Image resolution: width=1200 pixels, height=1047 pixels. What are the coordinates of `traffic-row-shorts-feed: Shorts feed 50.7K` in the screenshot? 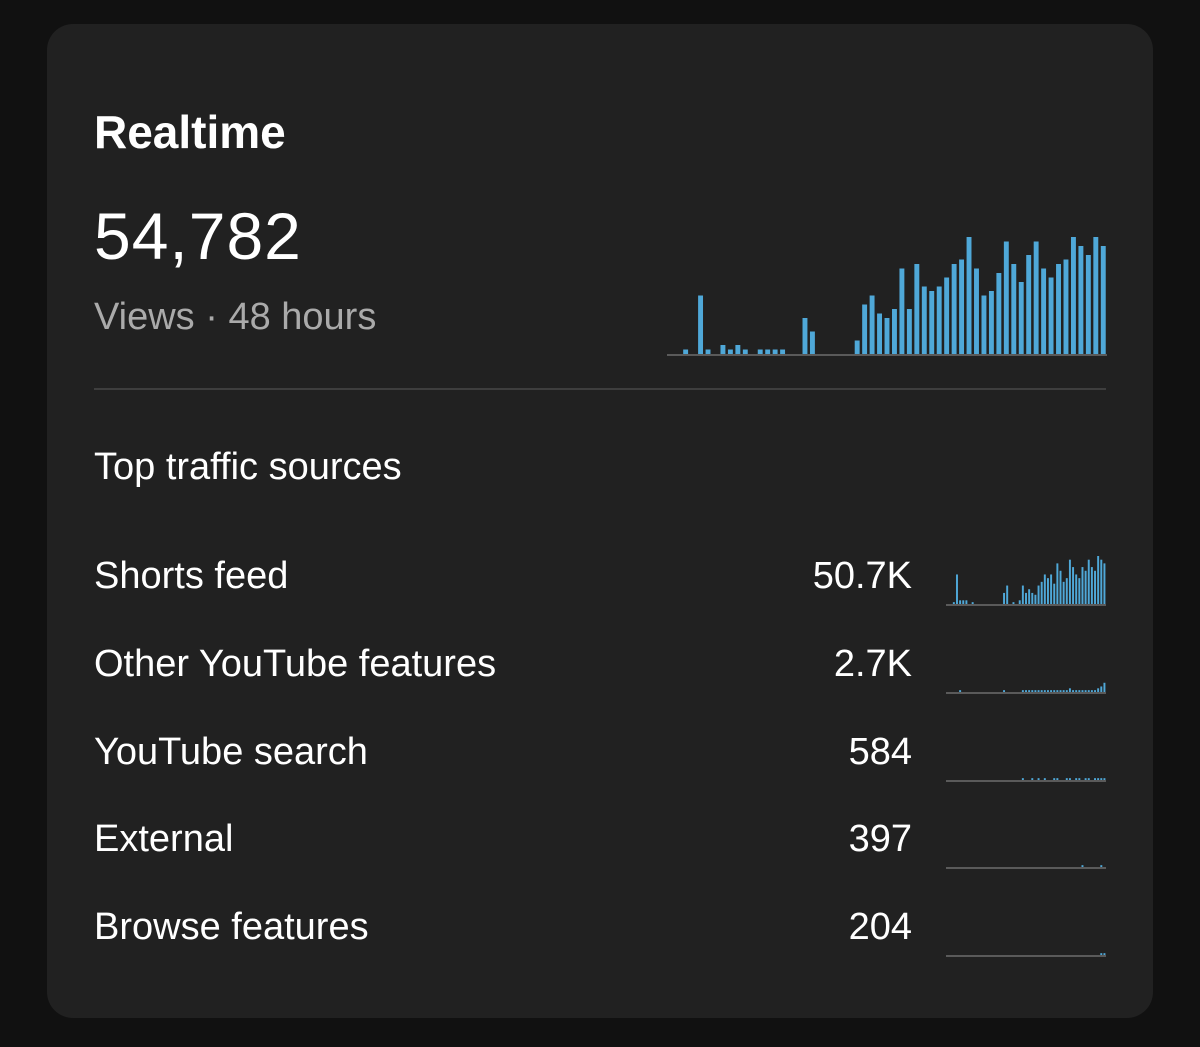 It's located at (600, 576).